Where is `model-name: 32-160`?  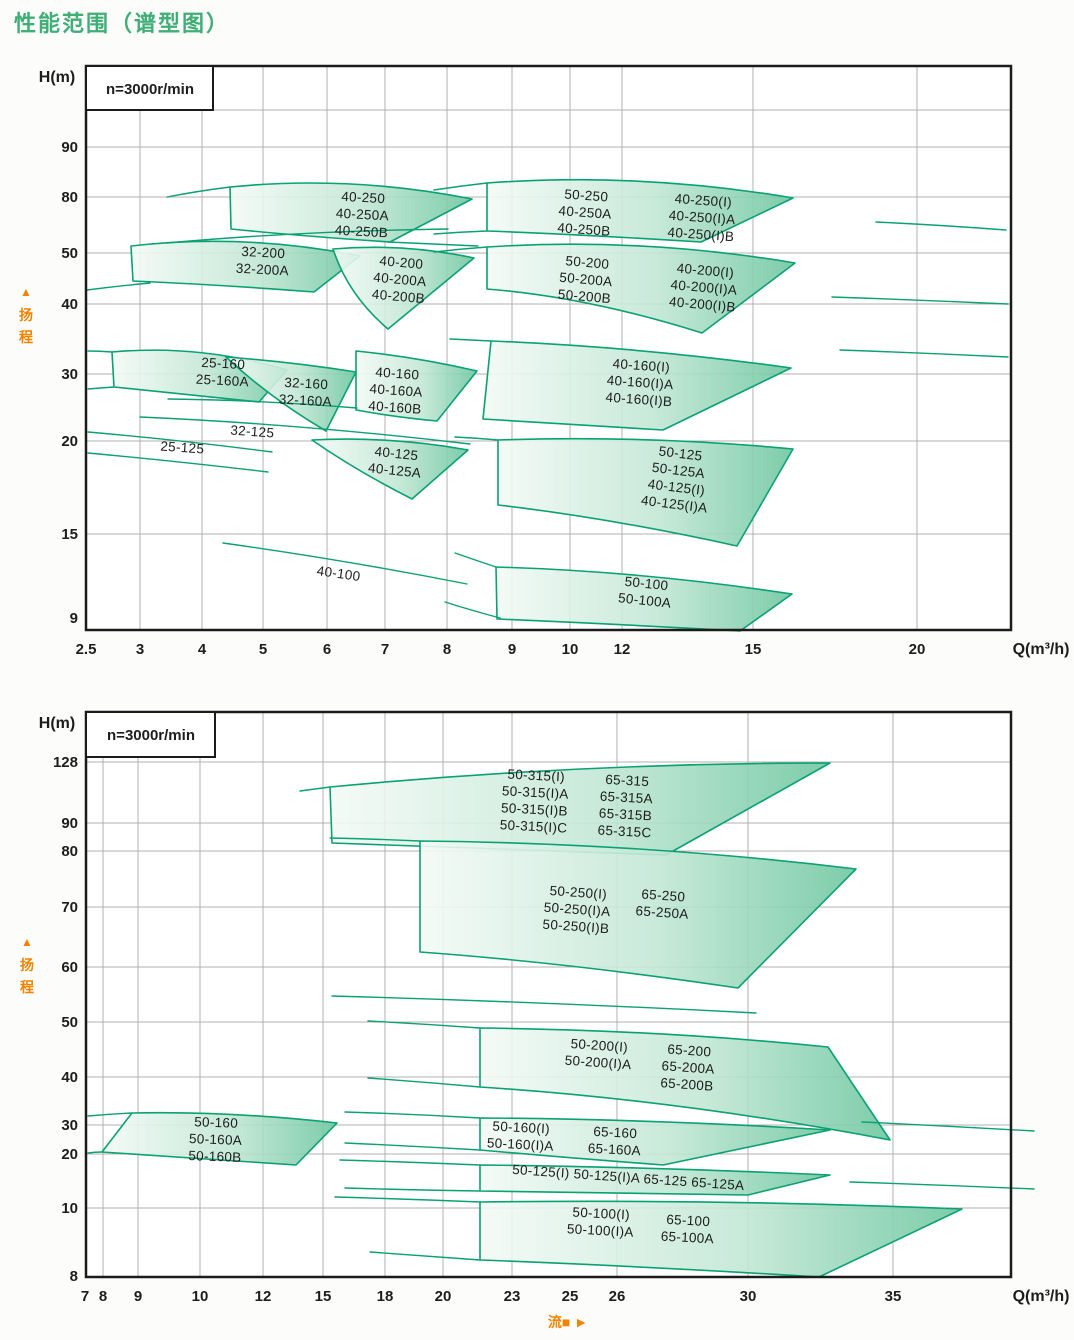 model-name: 32-160 is located at coordinates (306, 383).